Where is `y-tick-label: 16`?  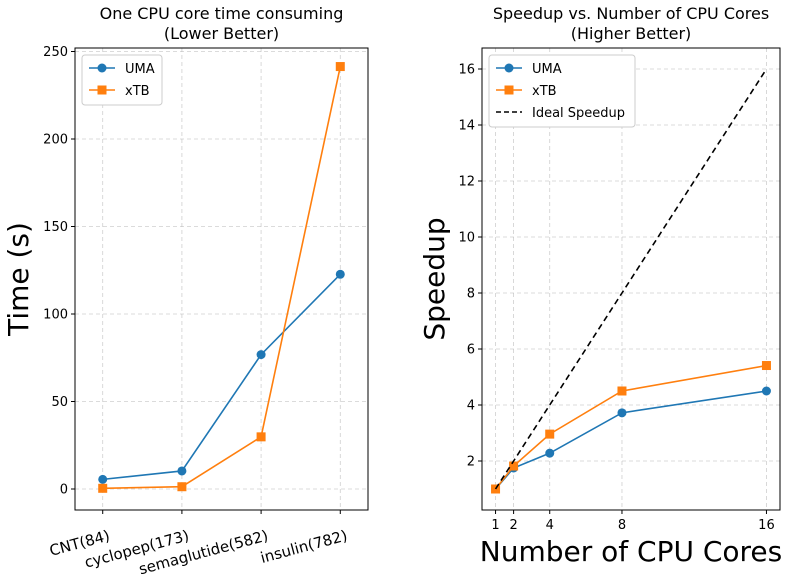
y-tick-label: 16 is located at coordinates (466, 70).